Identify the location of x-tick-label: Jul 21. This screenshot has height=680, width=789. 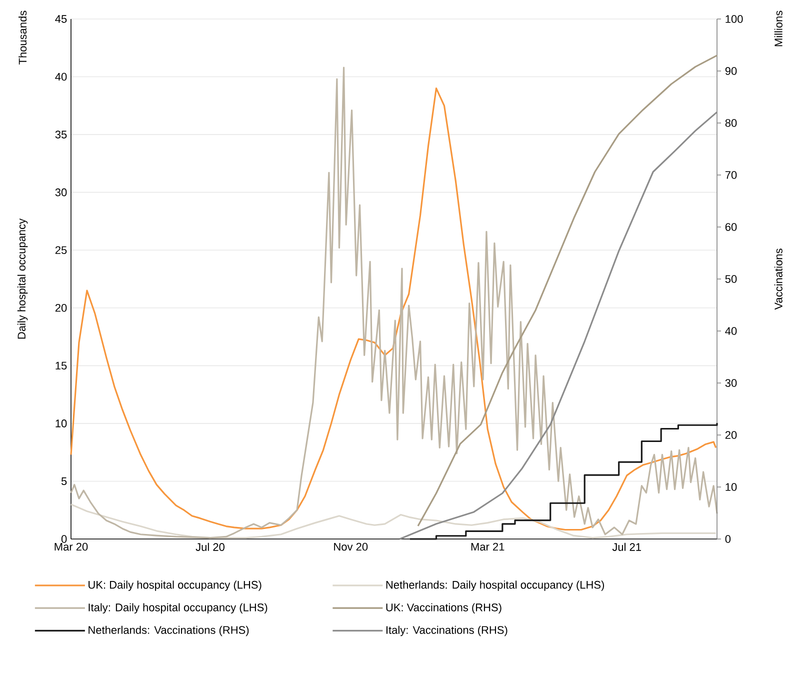
(626, 546).